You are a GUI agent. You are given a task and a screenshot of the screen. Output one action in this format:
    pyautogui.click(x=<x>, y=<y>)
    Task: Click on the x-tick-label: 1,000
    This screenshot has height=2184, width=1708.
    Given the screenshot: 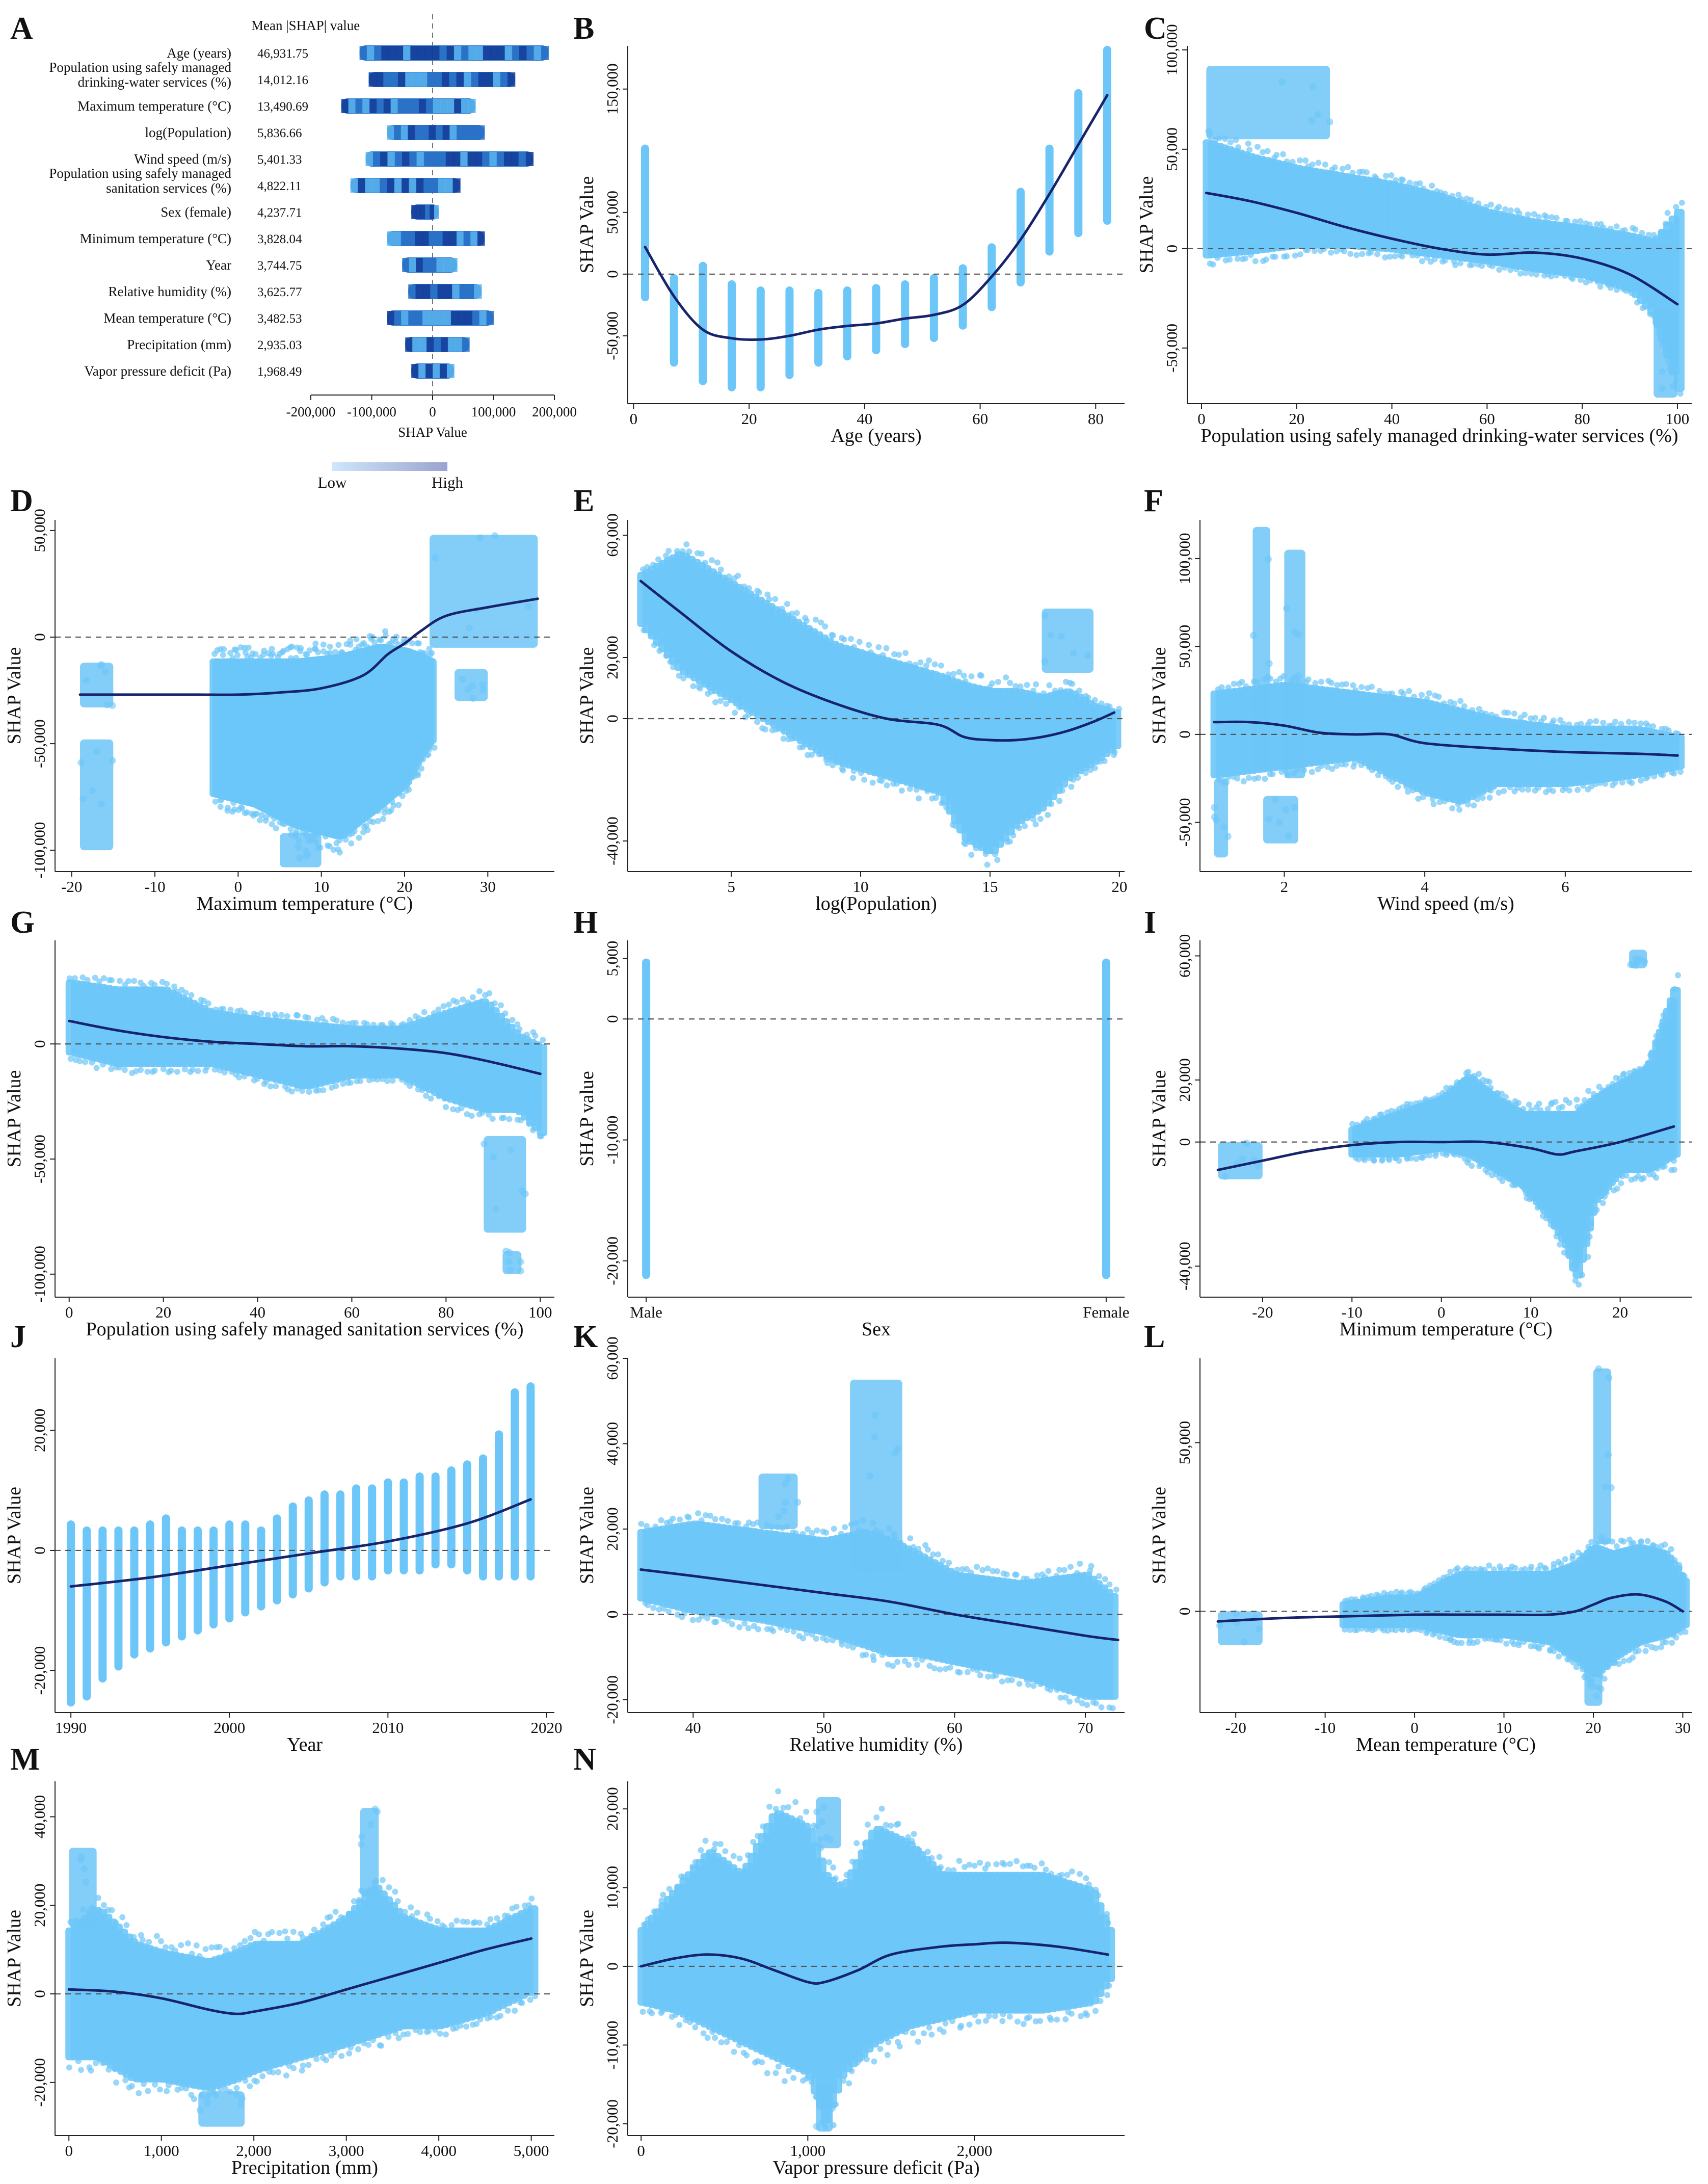 What is the action you would take?
    pyautogui.click(x=161, y=2151)
    